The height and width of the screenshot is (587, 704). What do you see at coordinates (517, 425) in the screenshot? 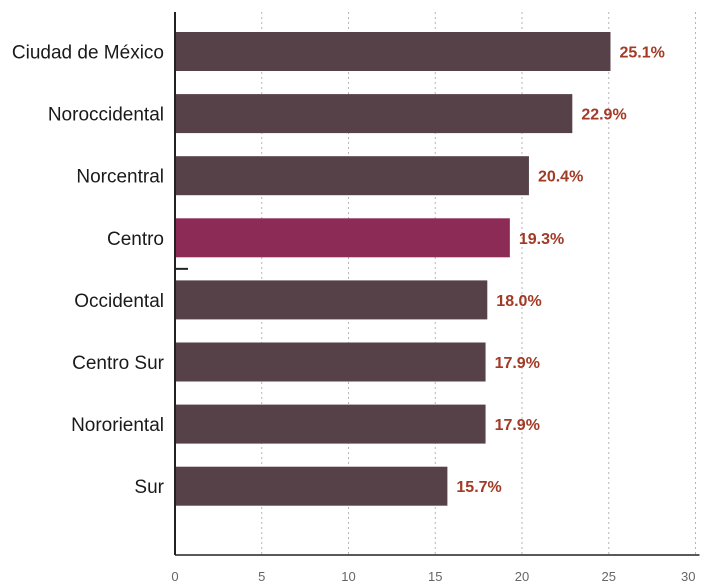
I see `value-label-nororiental: 17.9%` at bounding box center [517, 425].